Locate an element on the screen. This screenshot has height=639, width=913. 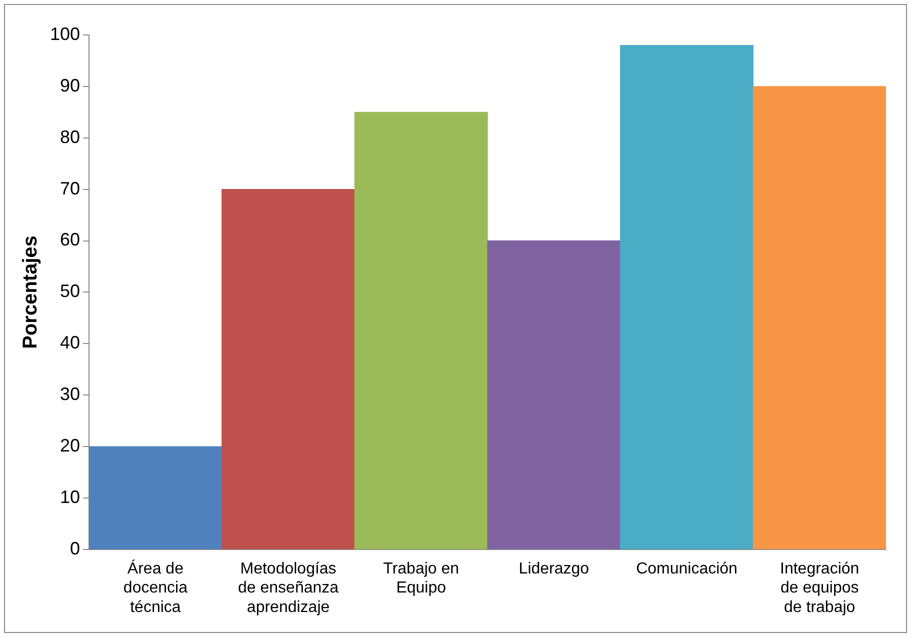
y-tick-label: 20 is located at coordinates (70, 445).